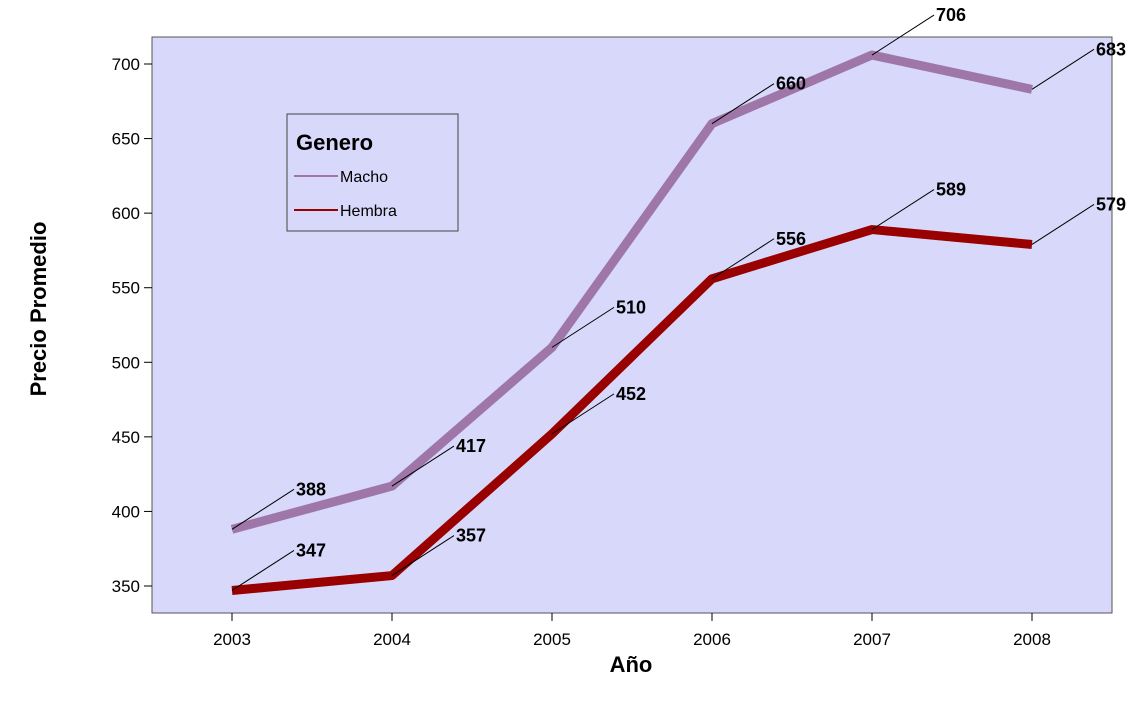  What do you see at coordinates (791, 84) in the screenshot?
I see `data-label: 660` at bounding box center [791, 84].